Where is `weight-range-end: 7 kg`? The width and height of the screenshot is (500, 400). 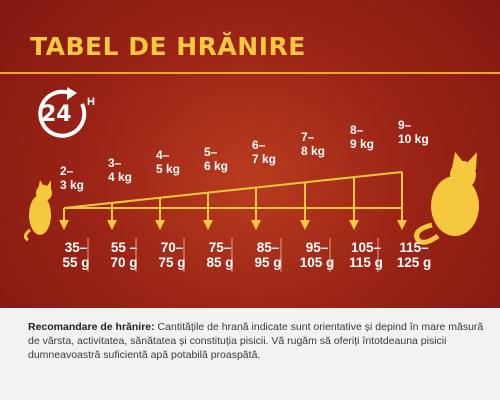
weight-range-end: 7 kg is located at coordinates (264, 159).